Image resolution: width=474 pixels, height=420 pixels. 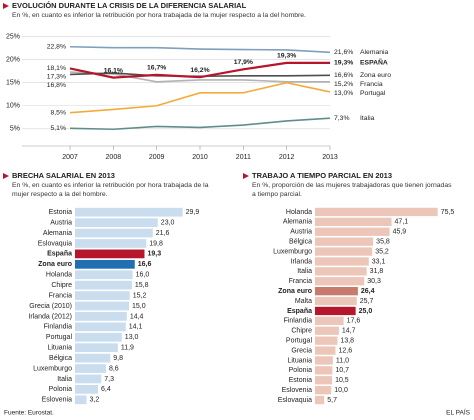 I want to click on y-tick-label: España, so click(x=299, y=311).